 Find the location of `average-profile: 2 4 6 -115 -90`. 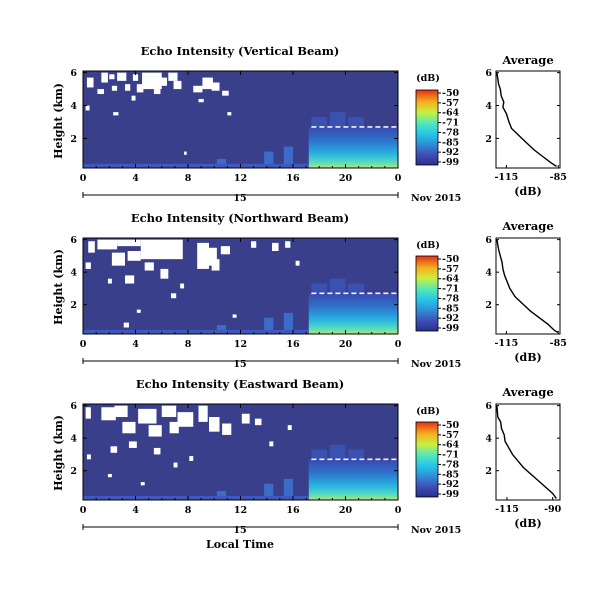

average-profile: 2 4 6 -115 -90 is located at coordinates (523, 458).